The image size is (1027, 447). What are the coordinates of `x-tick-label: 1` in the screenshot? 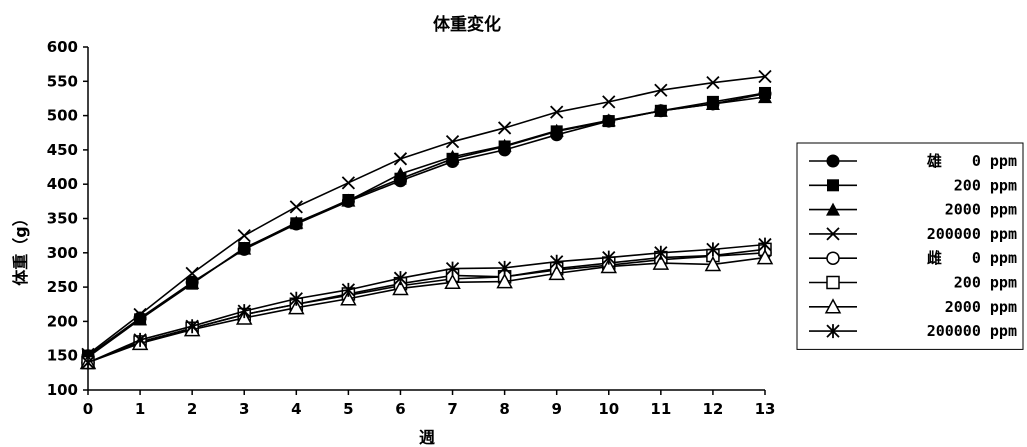 It's located at (140, 409).